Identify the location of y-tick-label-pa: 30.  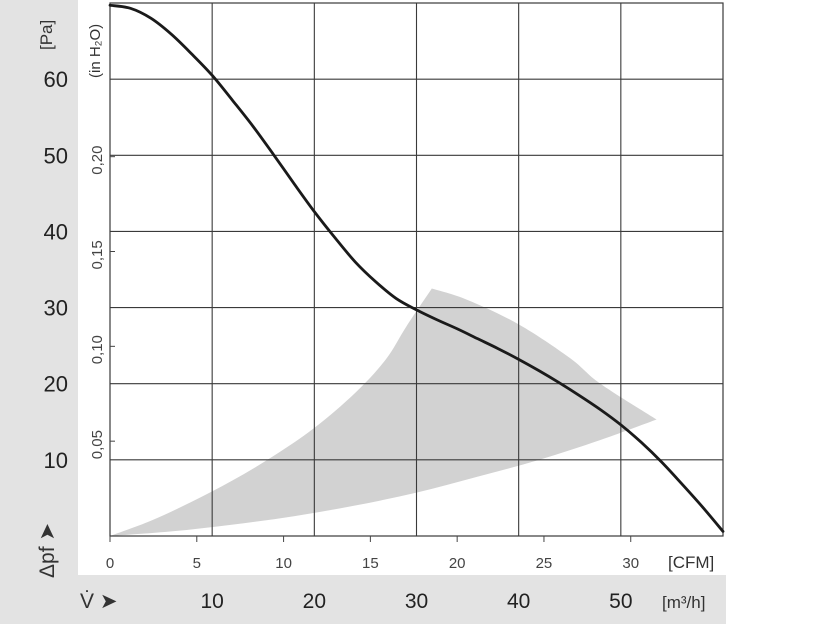
(56, 308).